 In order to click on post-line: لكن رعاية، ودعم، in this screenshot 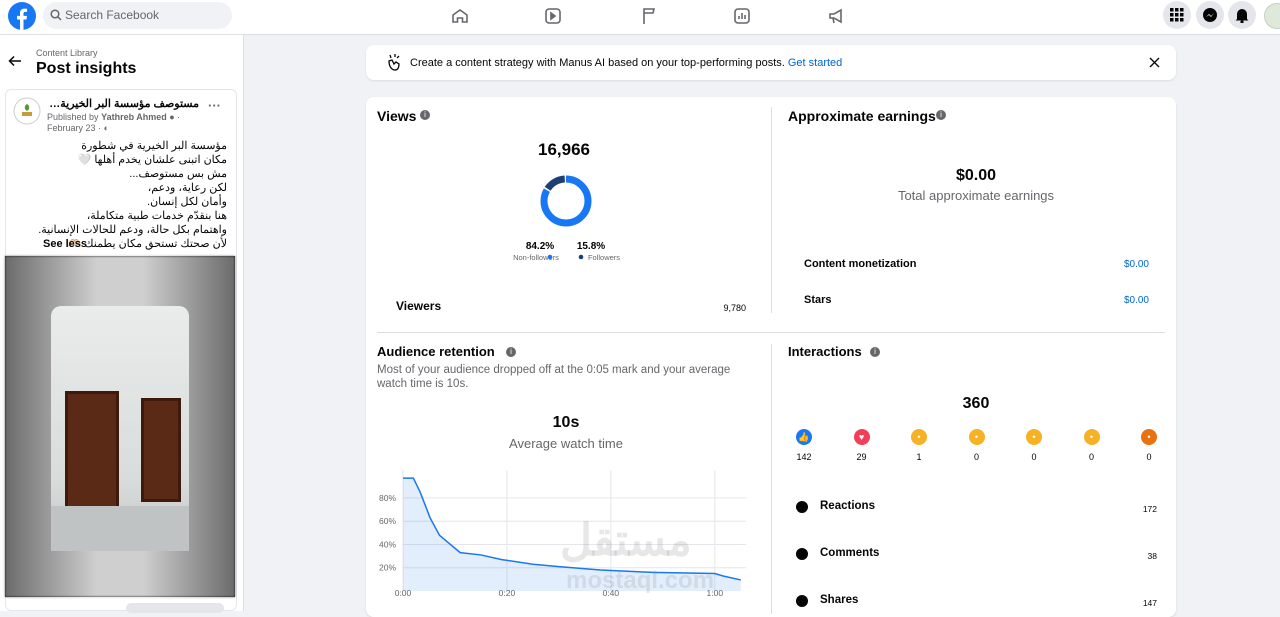, I will do `click(187, 188)`.